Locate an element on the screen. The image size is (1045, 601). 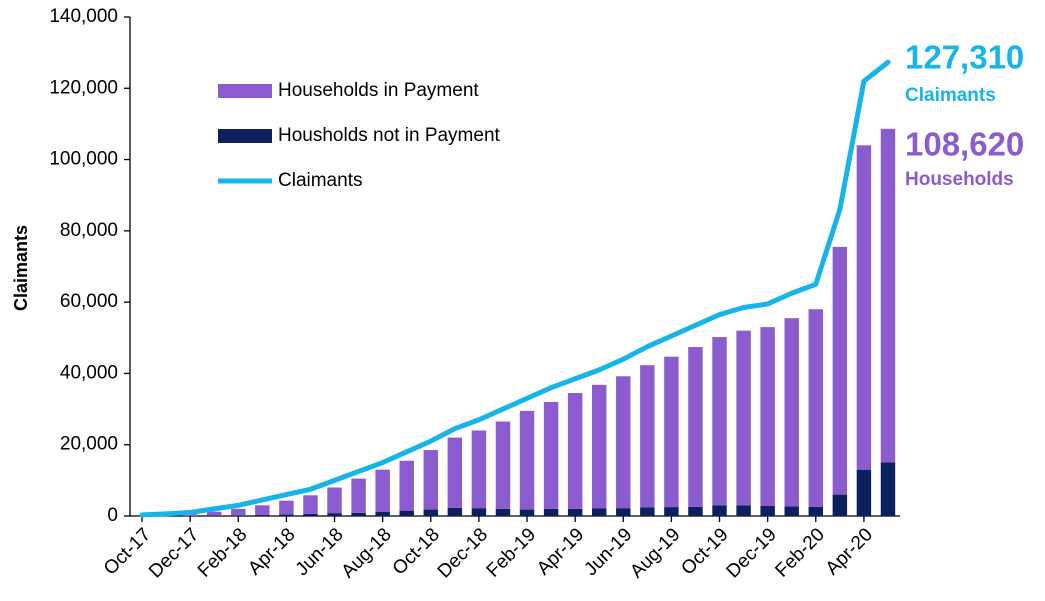
x-tick-label: Aug-18 is located at coordinates (367, 553).